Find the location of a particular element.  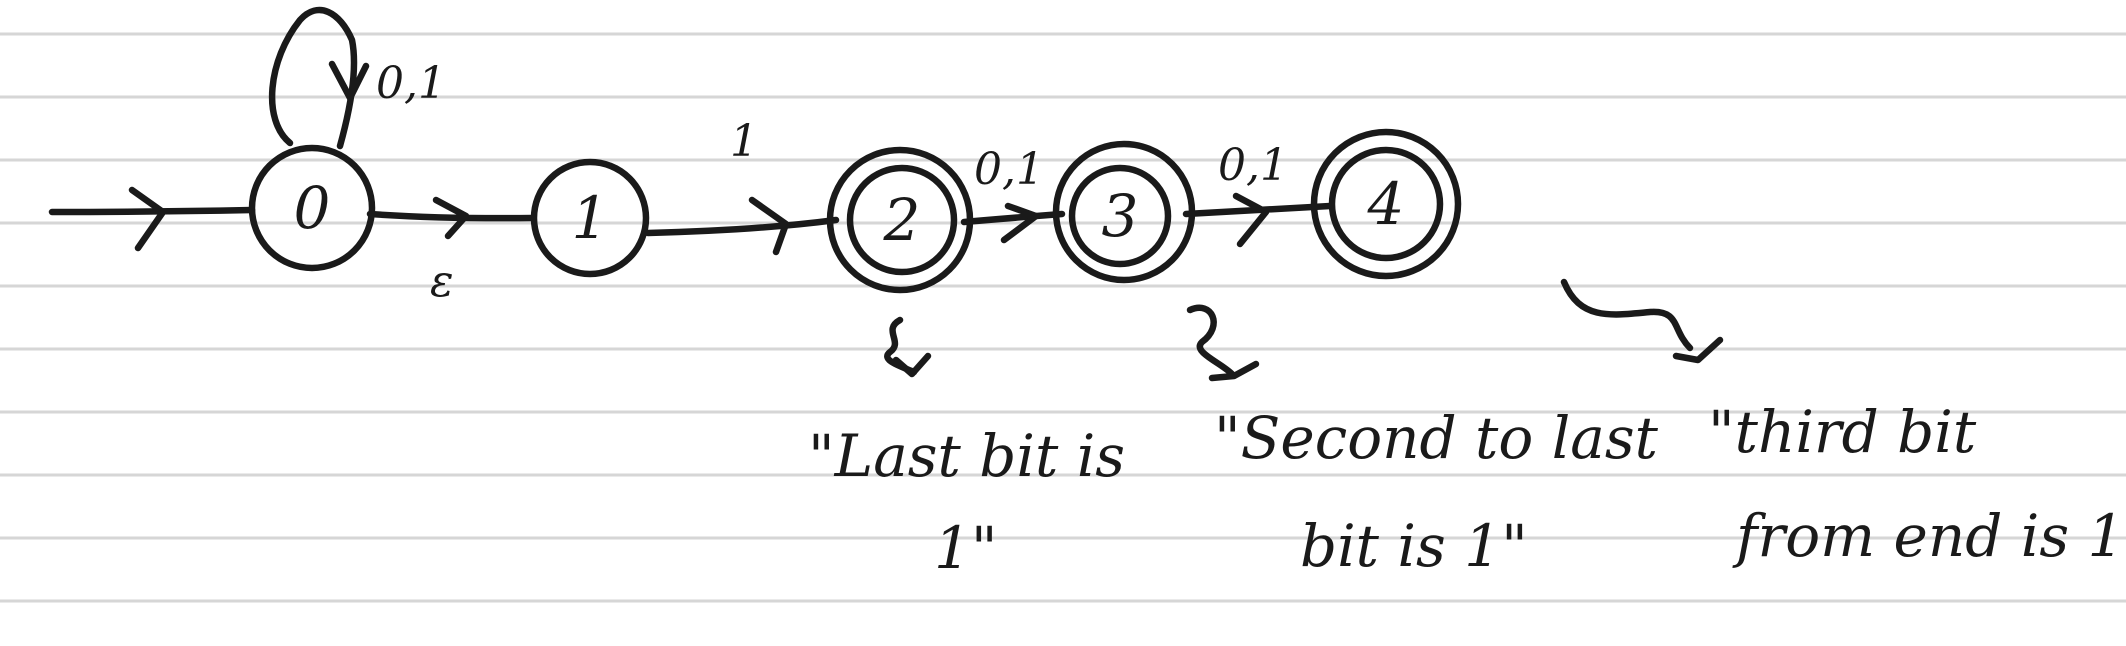

edge-q2-q3-label: 0,1 is located at coordinates (1009, 169).